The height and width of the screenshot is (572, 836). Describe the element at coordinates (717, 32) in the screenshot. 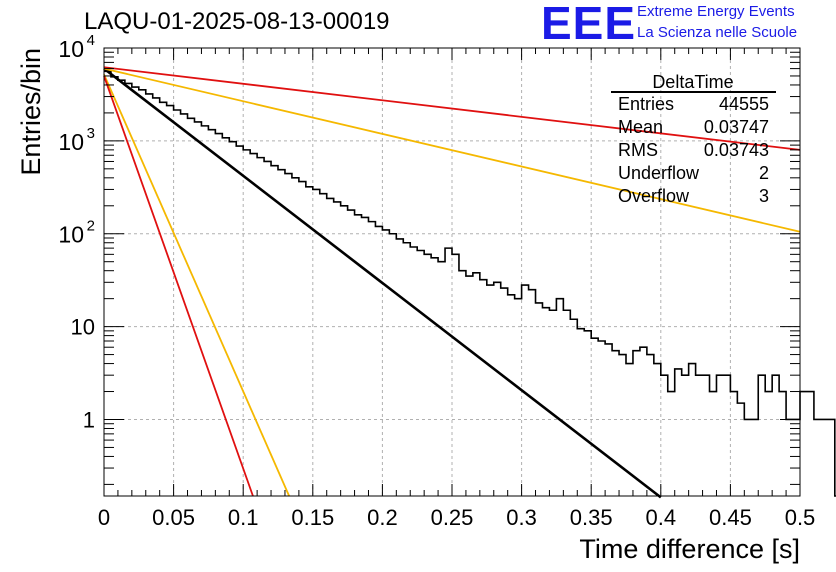

I see `logo-line-2: La Scienza nelle Scuole` at that location.